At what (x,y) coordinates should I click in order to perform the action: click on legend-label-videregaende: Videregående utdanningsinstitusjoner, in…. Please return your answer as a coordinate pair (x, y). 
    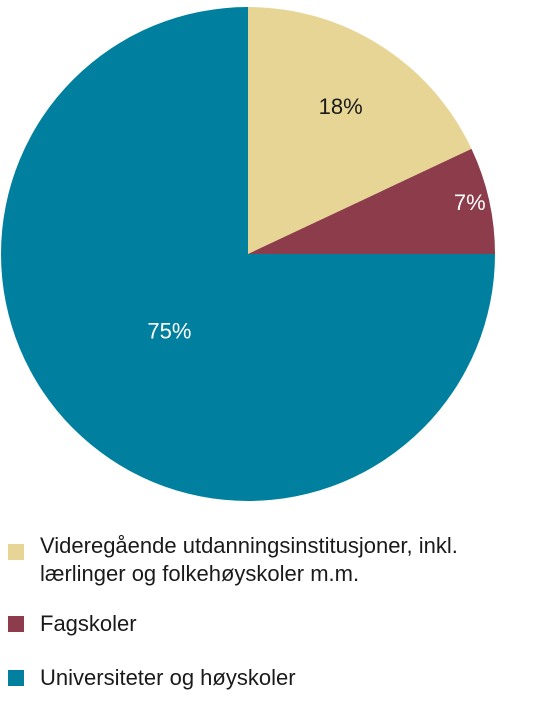
    Looking at the image, I should click on (287, 560).